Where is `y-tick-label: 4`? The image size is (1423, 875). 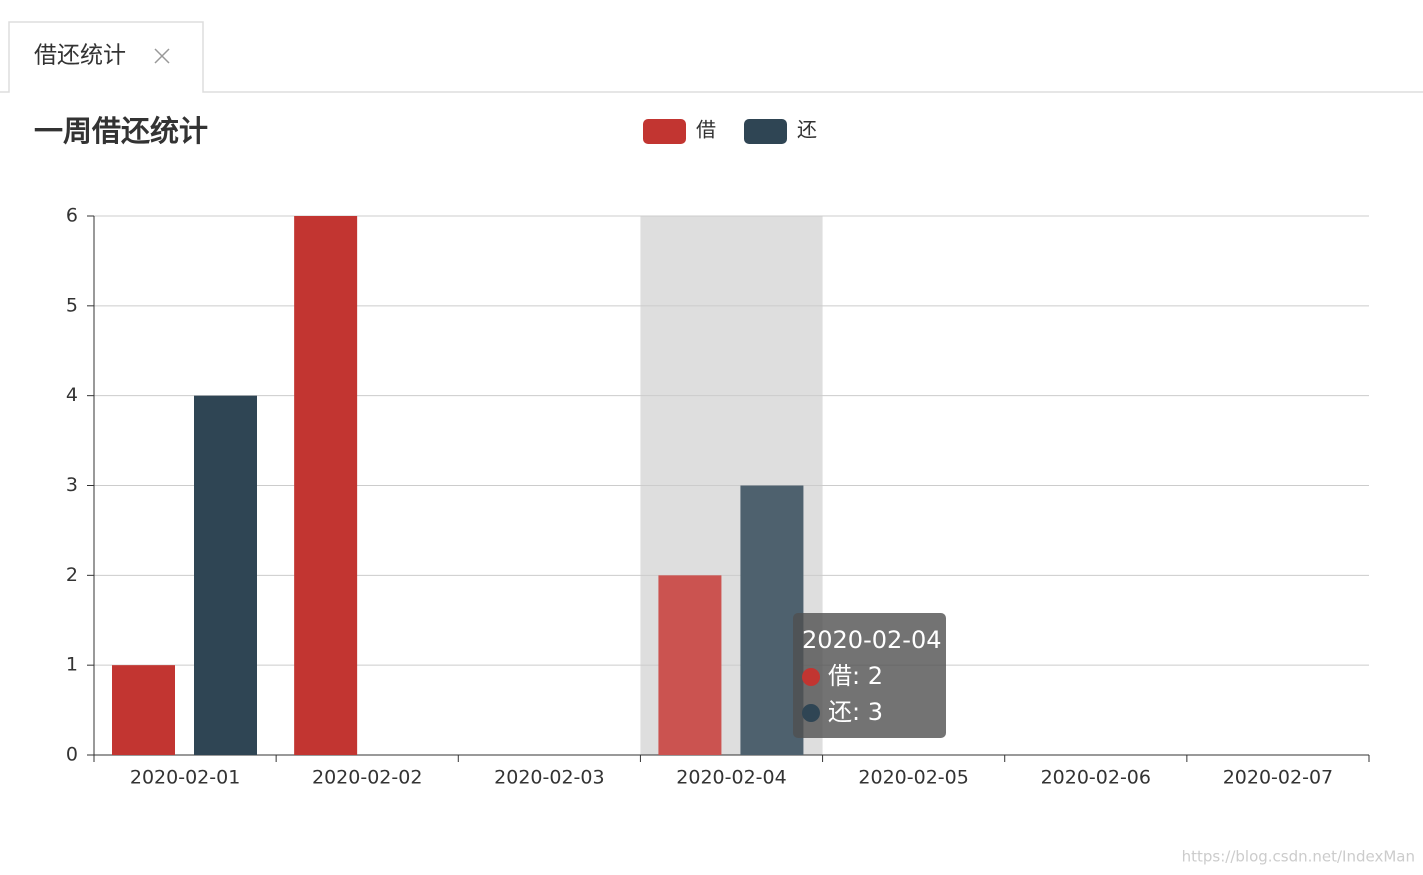
y-tick-label: 4 is located at coordinates (72, 395).